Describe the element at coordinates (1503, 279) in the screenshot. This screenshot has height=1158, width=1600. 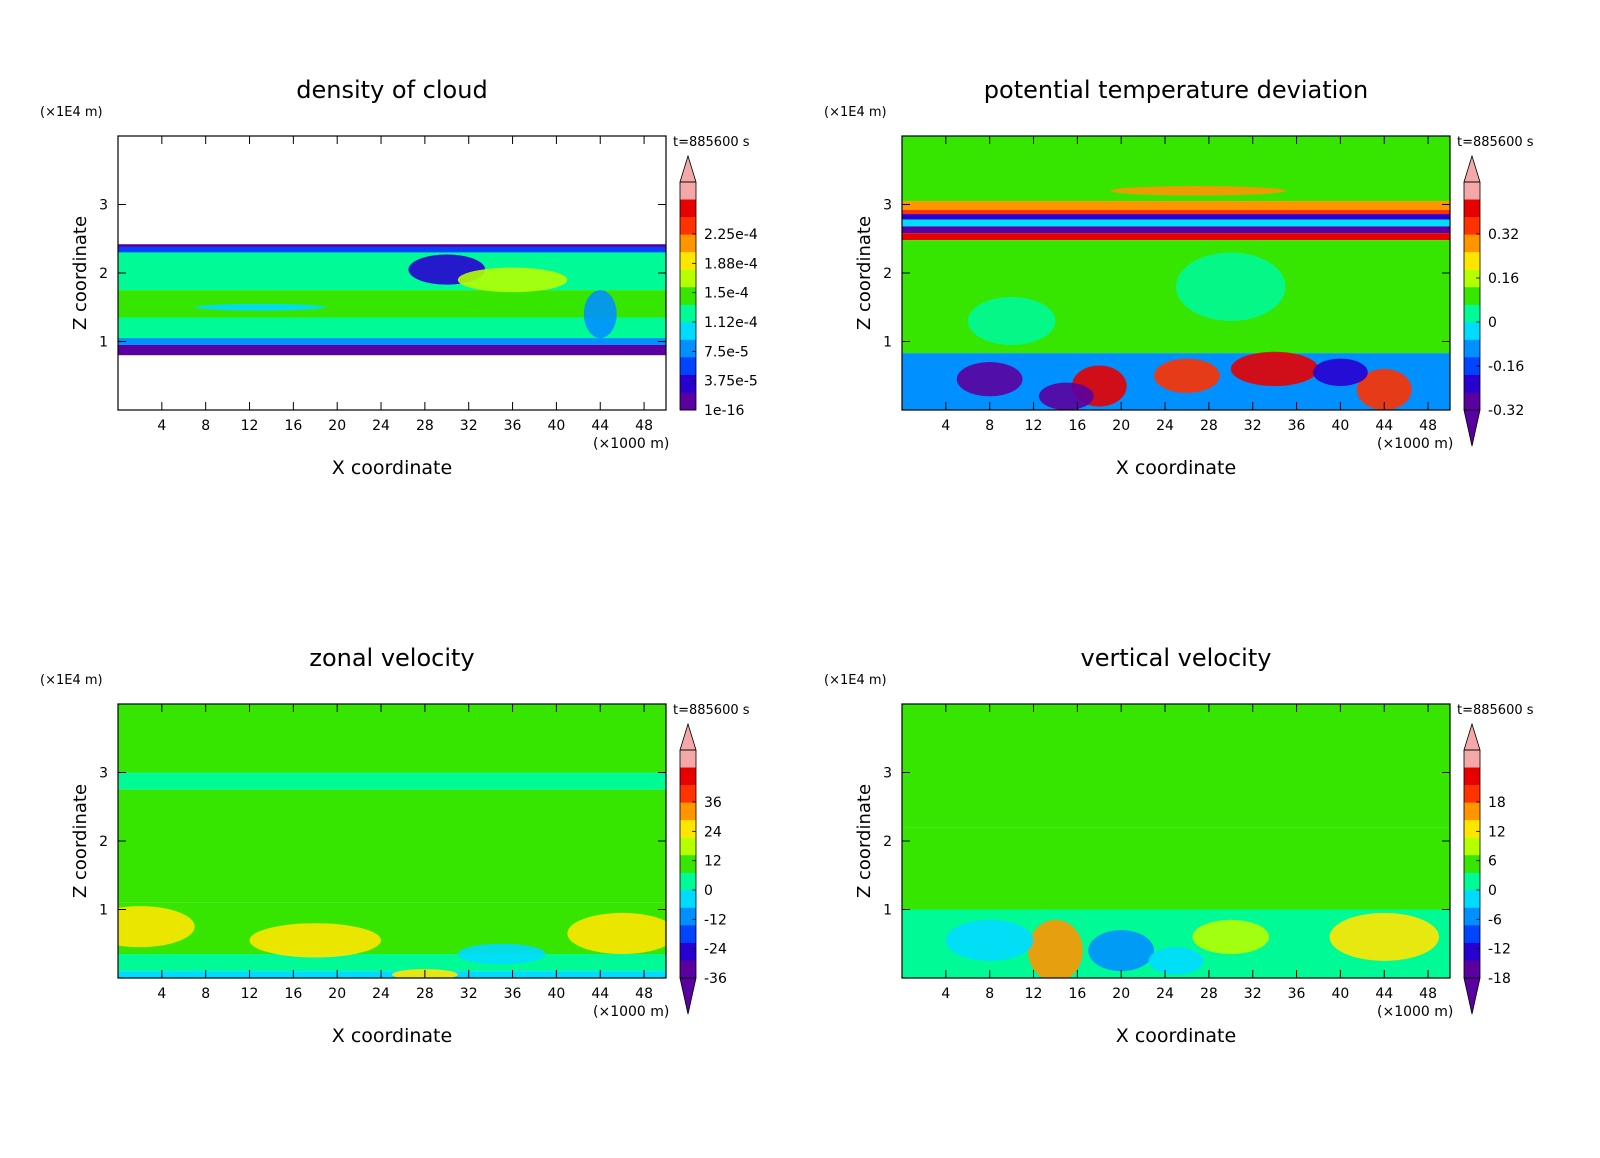
I see `colorbar-label: 0.16` at that location.